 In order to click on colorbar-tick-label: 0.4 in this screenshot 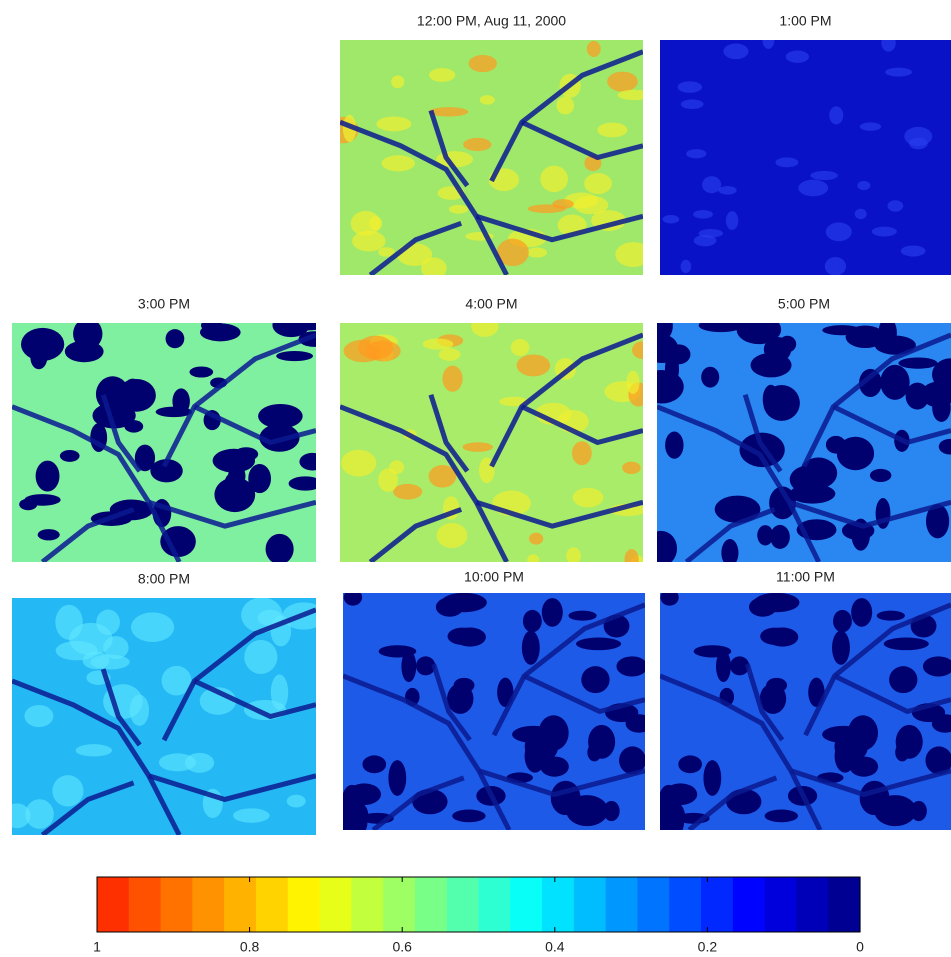, I will do `click(555, 947)`.